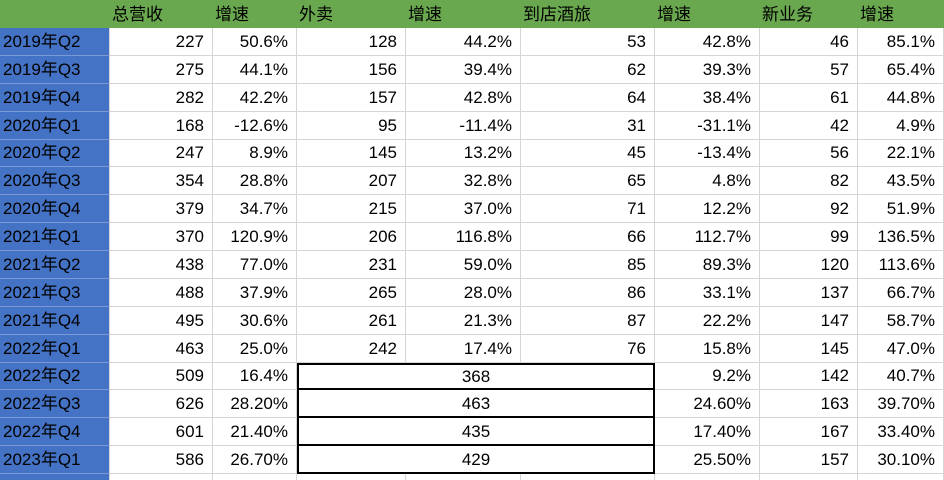  I want to click on data-cell: 24.60%, so click(707, 404).